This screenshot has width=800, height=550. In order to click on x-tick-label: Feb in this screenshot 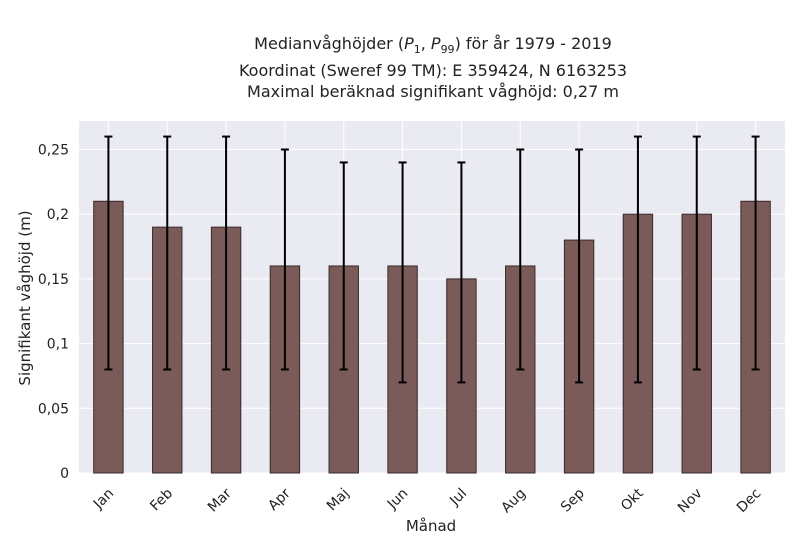, I will do `click(161, 499)`.